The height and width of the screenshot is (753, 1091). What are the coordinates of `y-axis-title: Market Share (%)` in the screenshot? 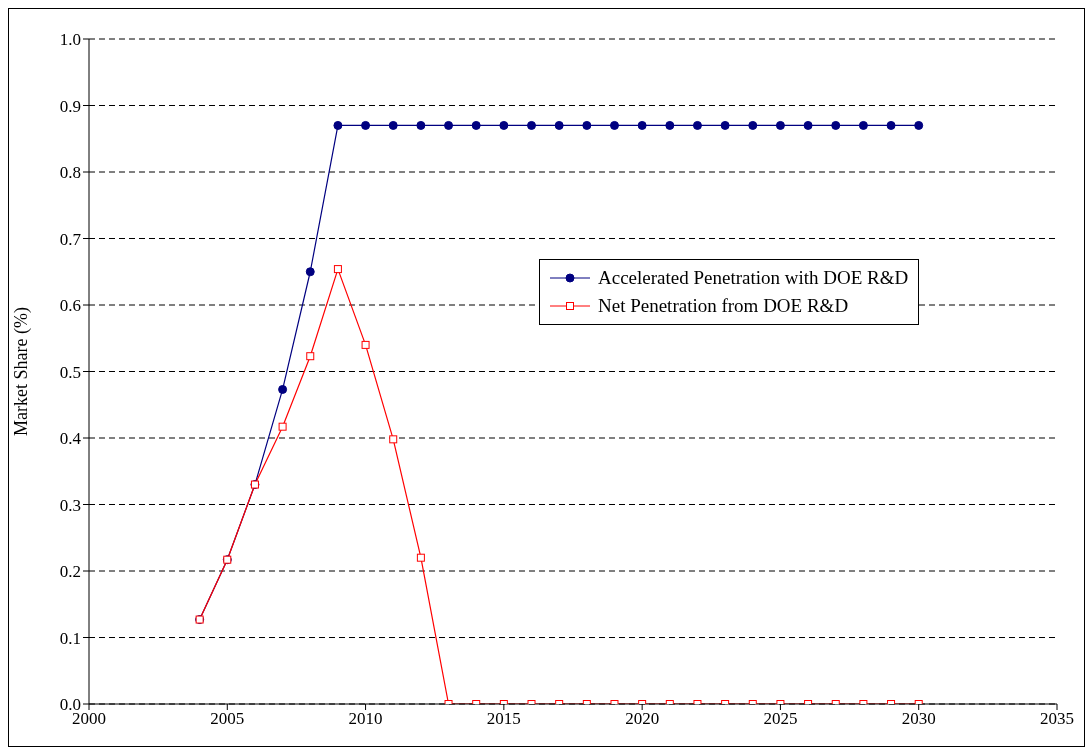 It's located at (22, 371).